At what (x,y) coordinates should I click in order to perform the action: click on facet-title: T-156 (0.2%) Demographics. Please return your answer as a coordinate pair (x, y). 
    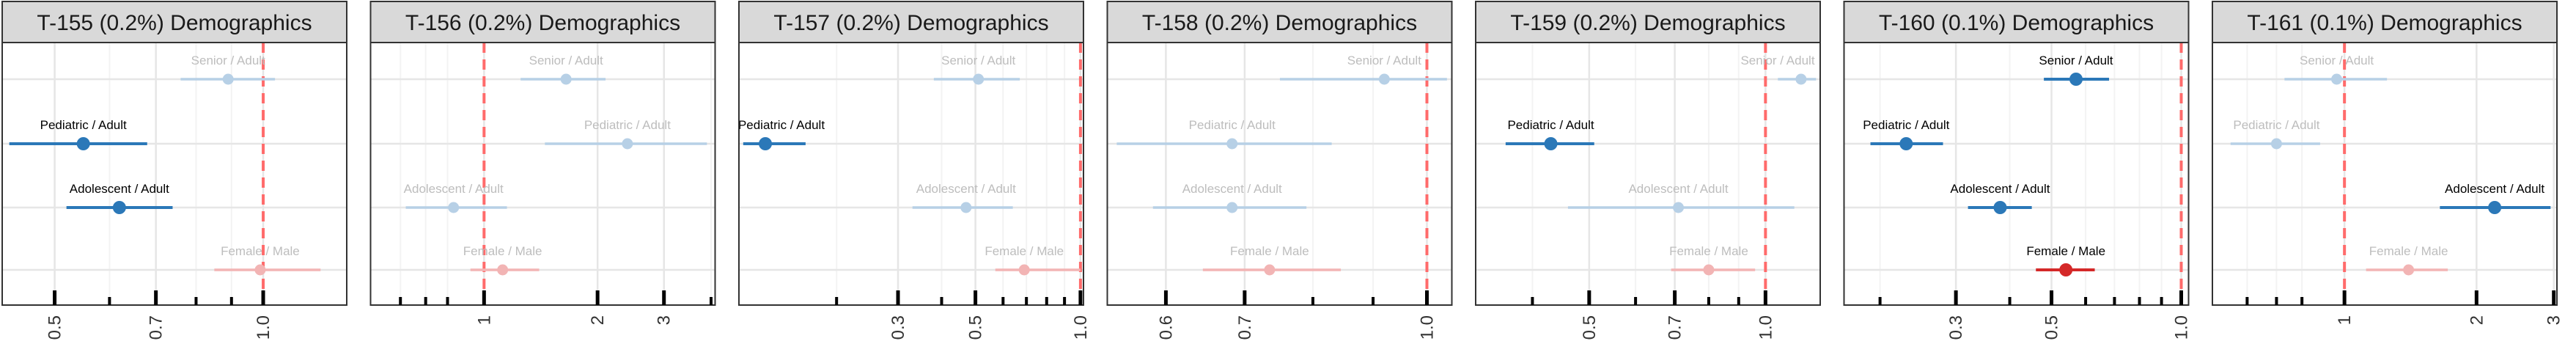
    Looking at the image, I should click on (542, 23).